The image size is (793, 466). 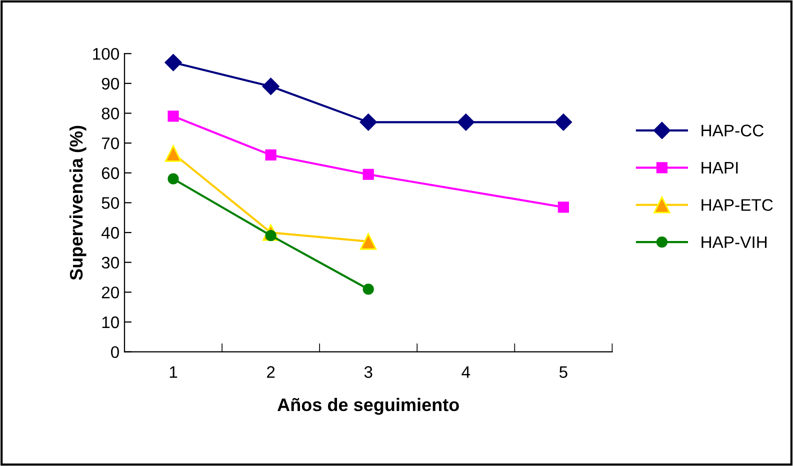 I want to click on x-tick-label: 1, so click(x=174, y=372).